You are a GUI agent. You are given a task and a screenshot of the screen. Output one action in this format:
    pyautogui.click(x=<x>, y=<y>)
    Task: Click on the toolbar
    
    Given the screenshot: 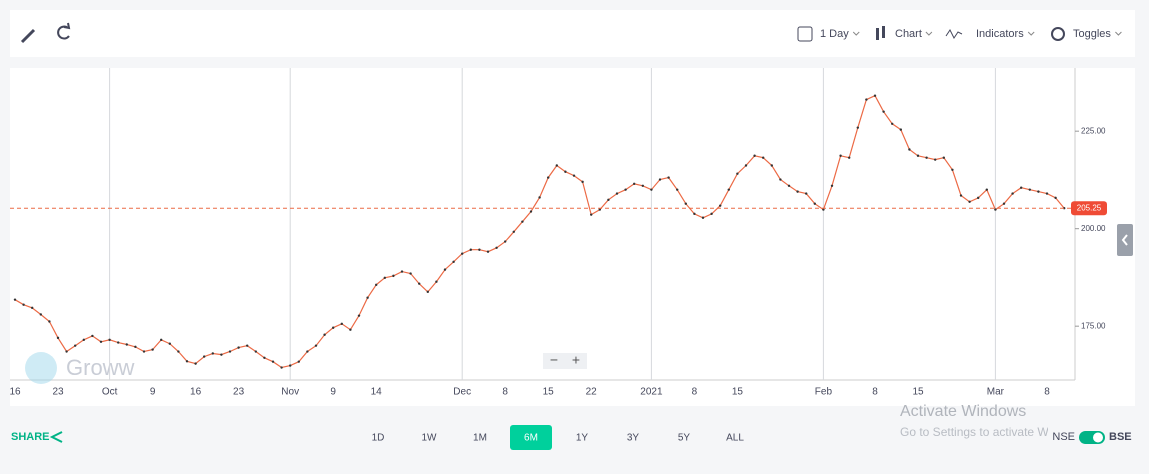 What is the action you would take?
    pyautogui.click(x=572, y=33)
    